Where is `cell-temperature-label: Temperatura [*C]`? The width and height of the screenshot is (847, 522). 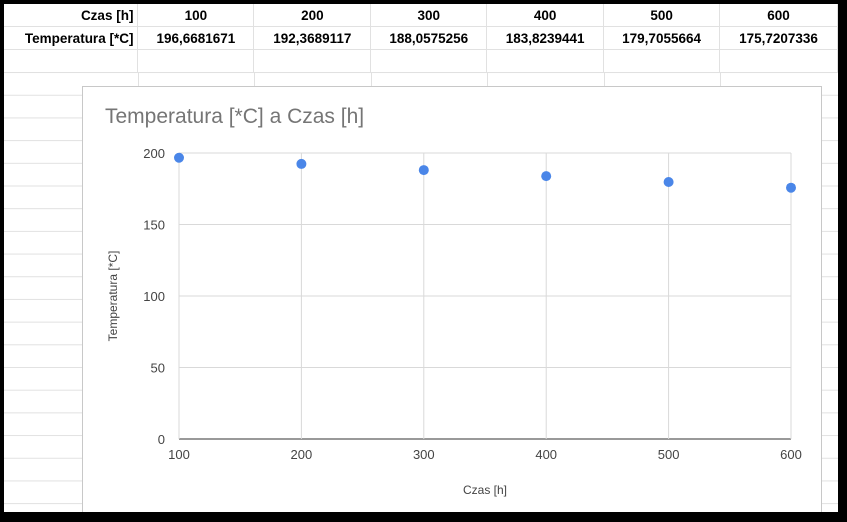 cell-temperature-label: Temperatura [*C] is located at coordinates (71, 38).